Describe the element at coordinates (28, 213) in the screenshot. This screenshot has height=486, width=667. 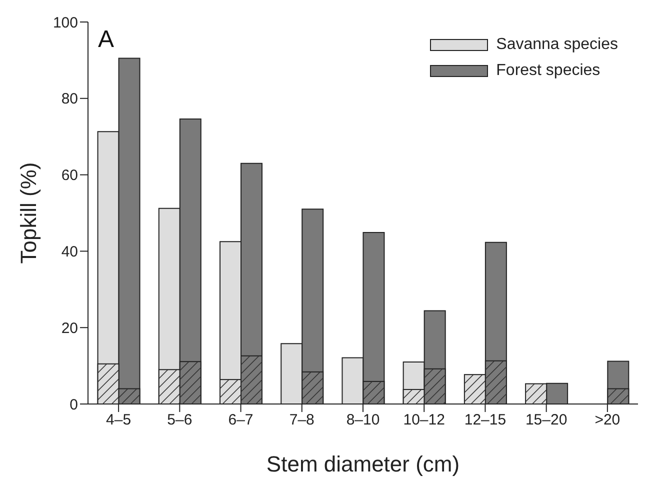
I see `y-axis-title: Topkill (%)` at that location.